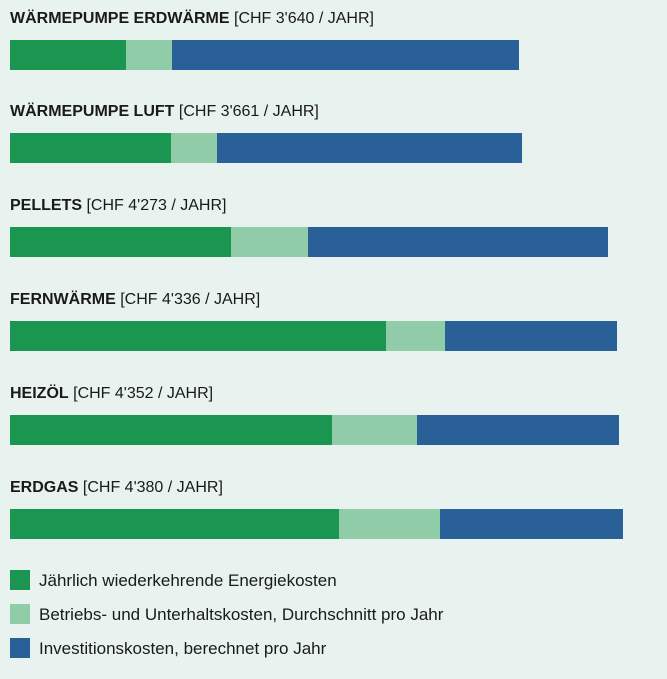  I want to click on category-label: HEIZÖL, so click(39, 393).